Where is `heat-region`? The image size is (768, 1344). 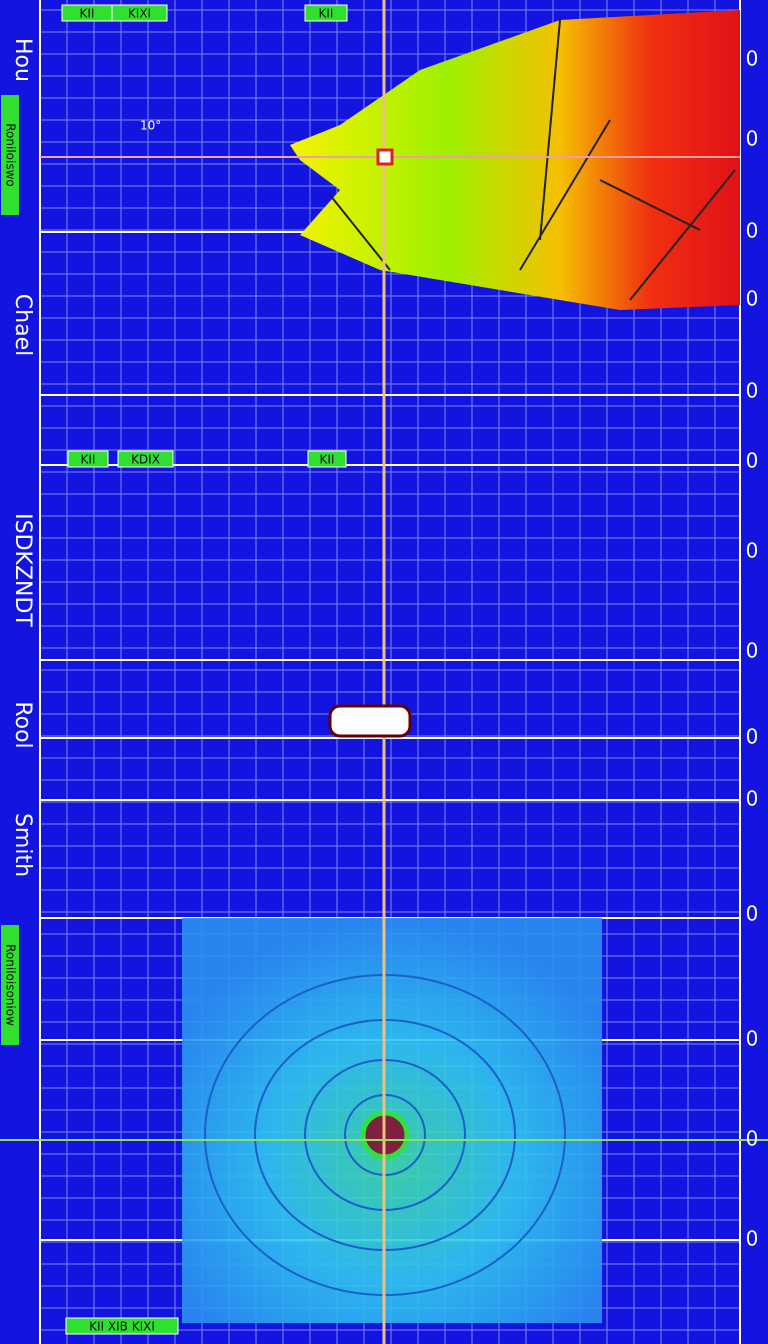
heat-region is located at coordinates (515, 160).